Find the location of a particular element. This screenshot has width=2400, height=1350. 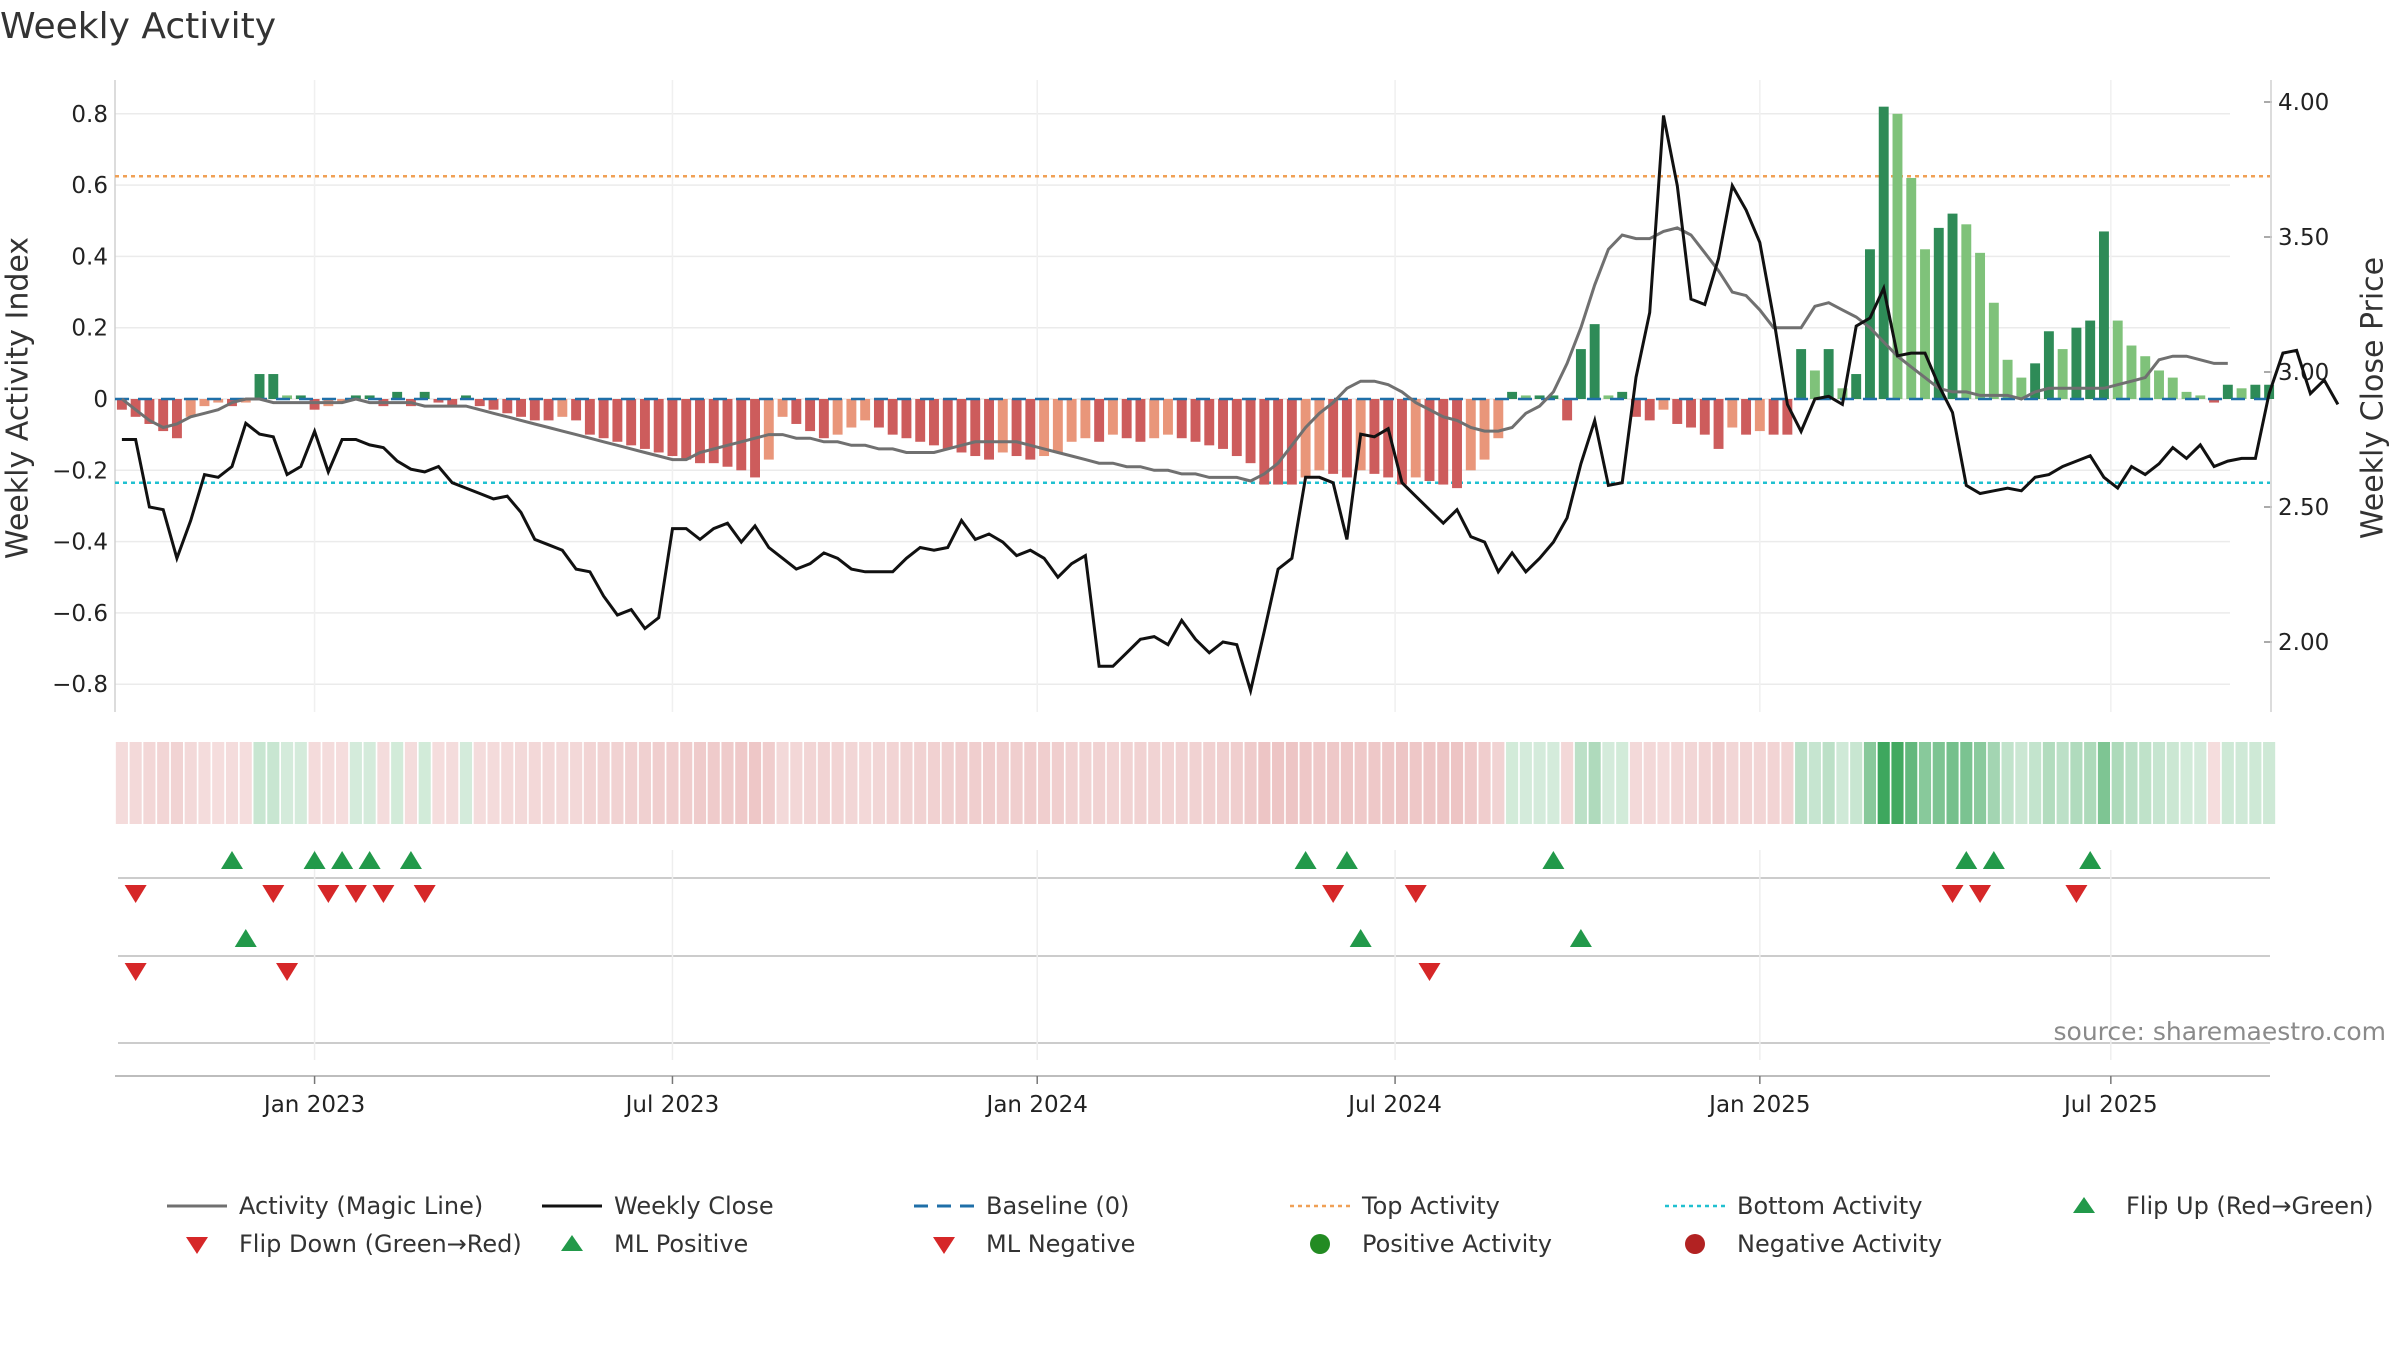

x-tick-label: Jul 2023 is located at coordinates (672, 1105).